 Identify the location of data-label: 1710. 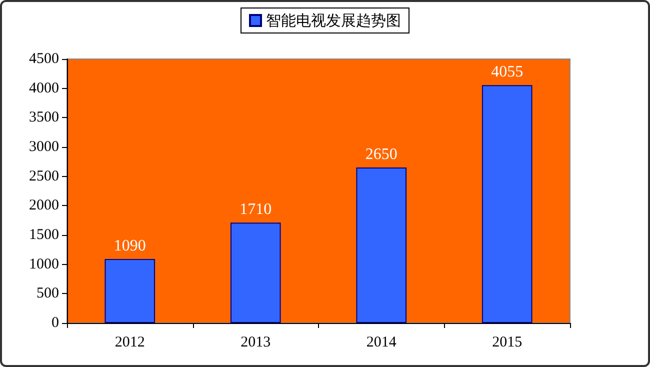
(256, 209).